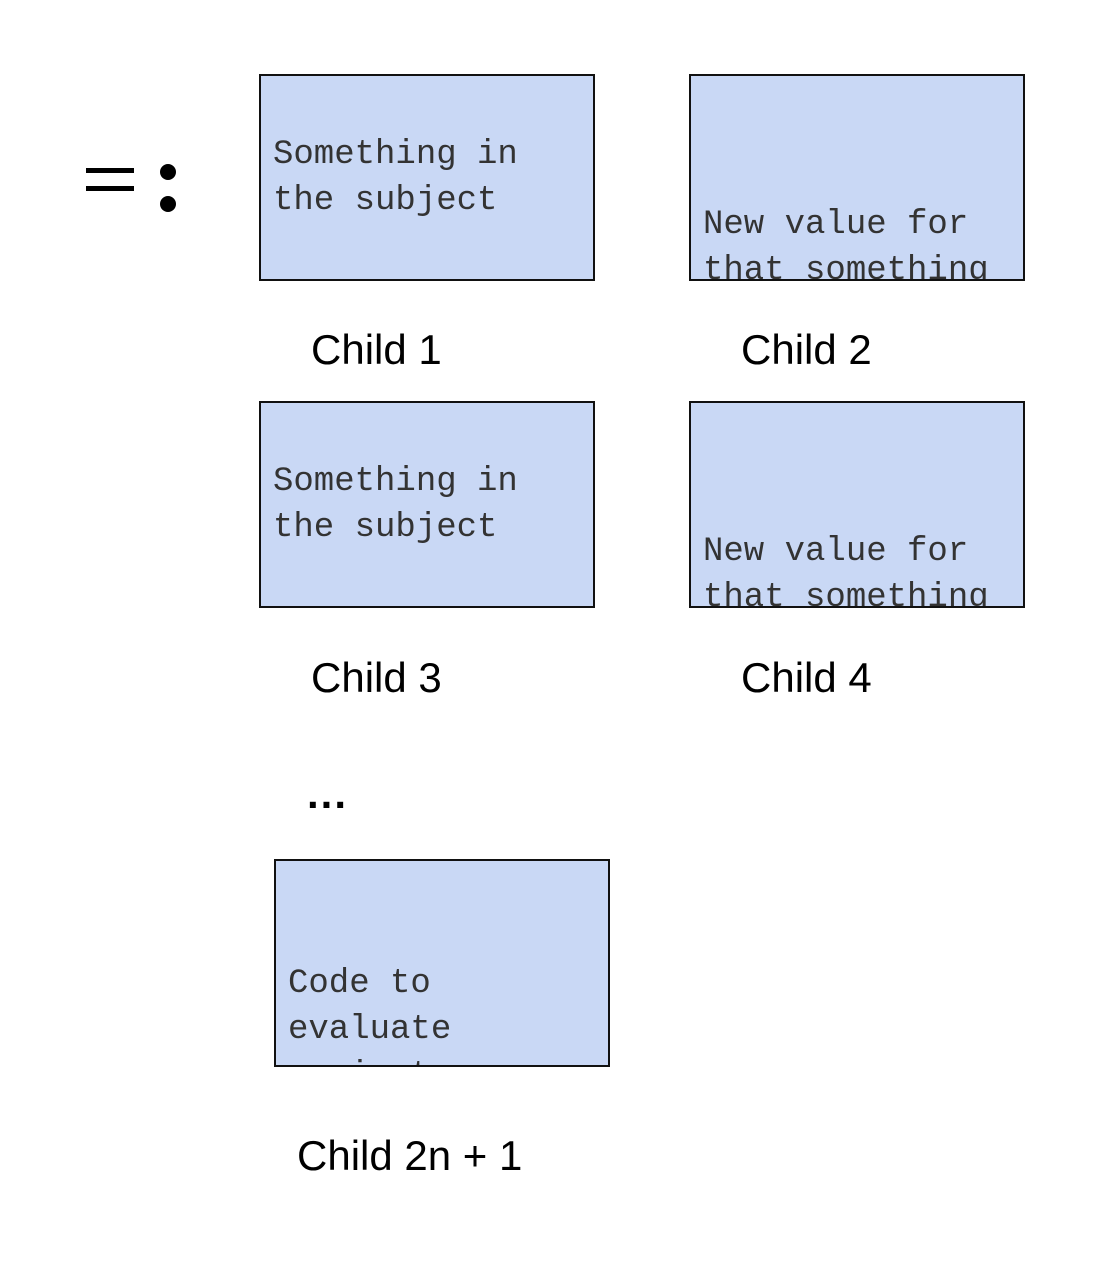 The width and height of the screenshot is (1110, 1272). I want to click on child-3-box: Something in the subject, so click(427, 504).